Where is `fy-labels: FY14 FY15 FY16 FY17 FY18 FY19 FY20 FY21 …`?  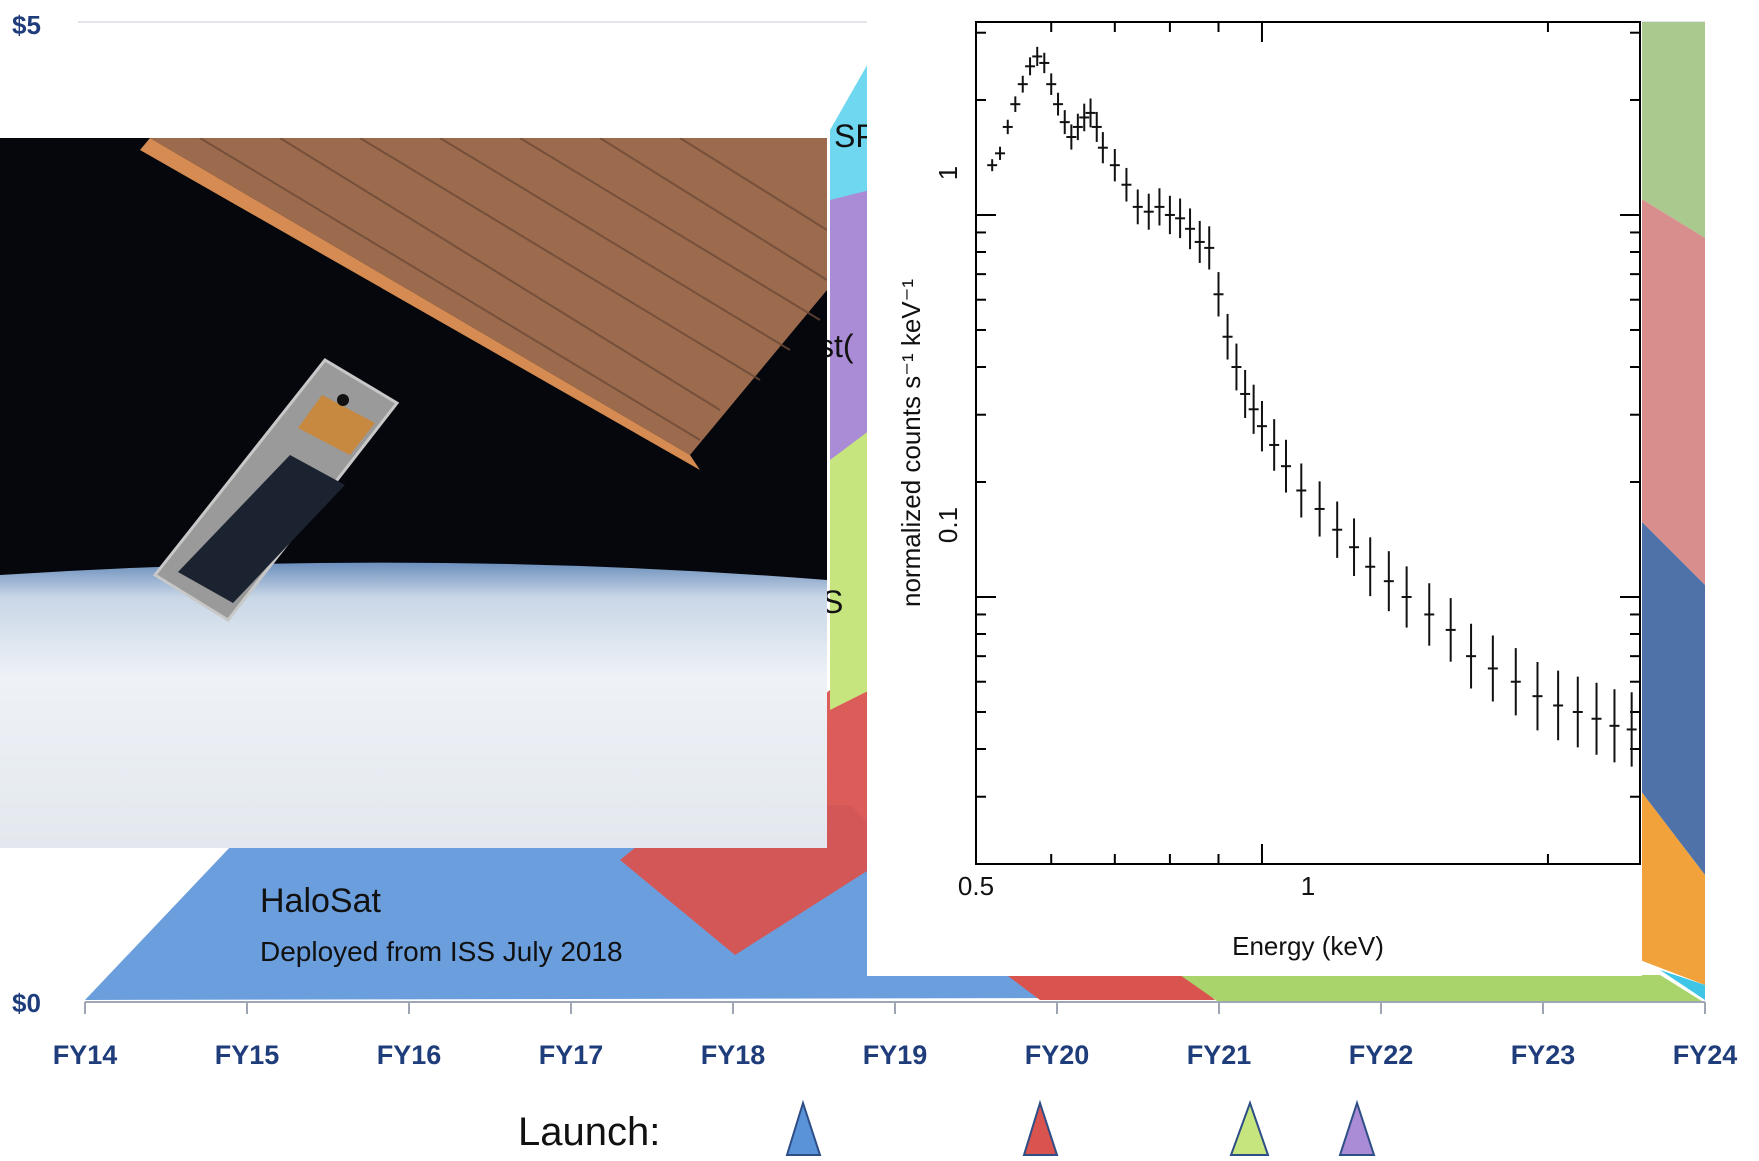
fy-labels: FY14 FY15 FY16 FY17 FY18 FY19 FY20 FY21 … is located at coordinates (895, 1055).